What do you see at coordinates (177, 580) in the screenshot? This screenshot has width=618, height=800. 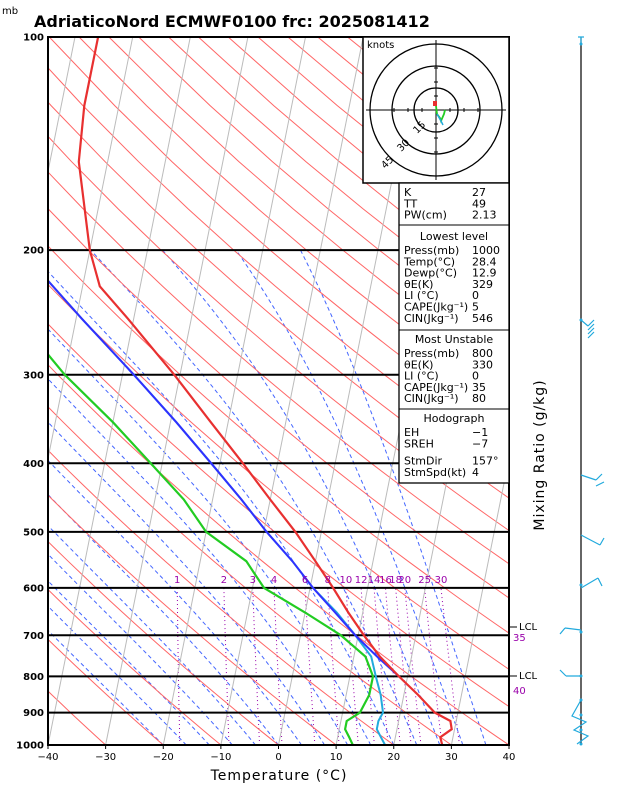 I see `mixing-ratio-label: 1` at bounding box center [177, 580].